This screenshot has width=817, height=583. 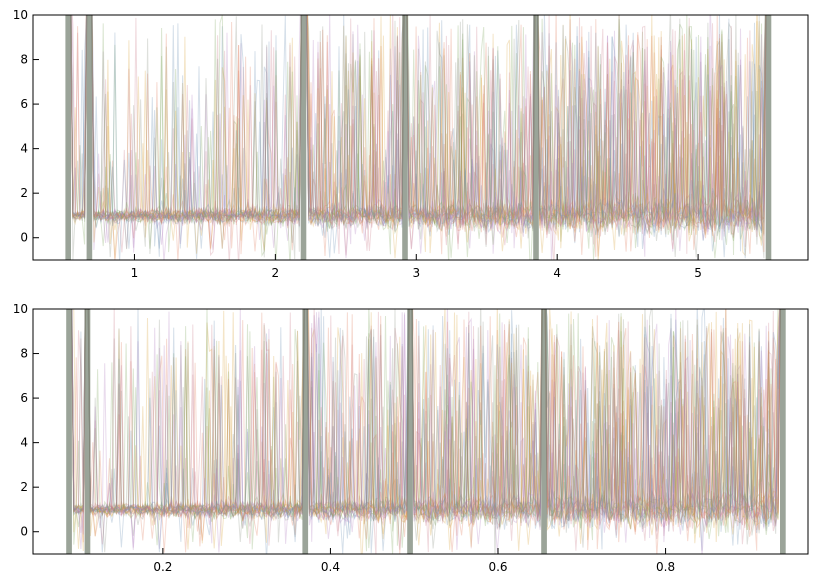 What do you see at coordinates (665, 567) in the screenshot?
I see `x-tick-label: 0.8` at bounding box center [665, 567].